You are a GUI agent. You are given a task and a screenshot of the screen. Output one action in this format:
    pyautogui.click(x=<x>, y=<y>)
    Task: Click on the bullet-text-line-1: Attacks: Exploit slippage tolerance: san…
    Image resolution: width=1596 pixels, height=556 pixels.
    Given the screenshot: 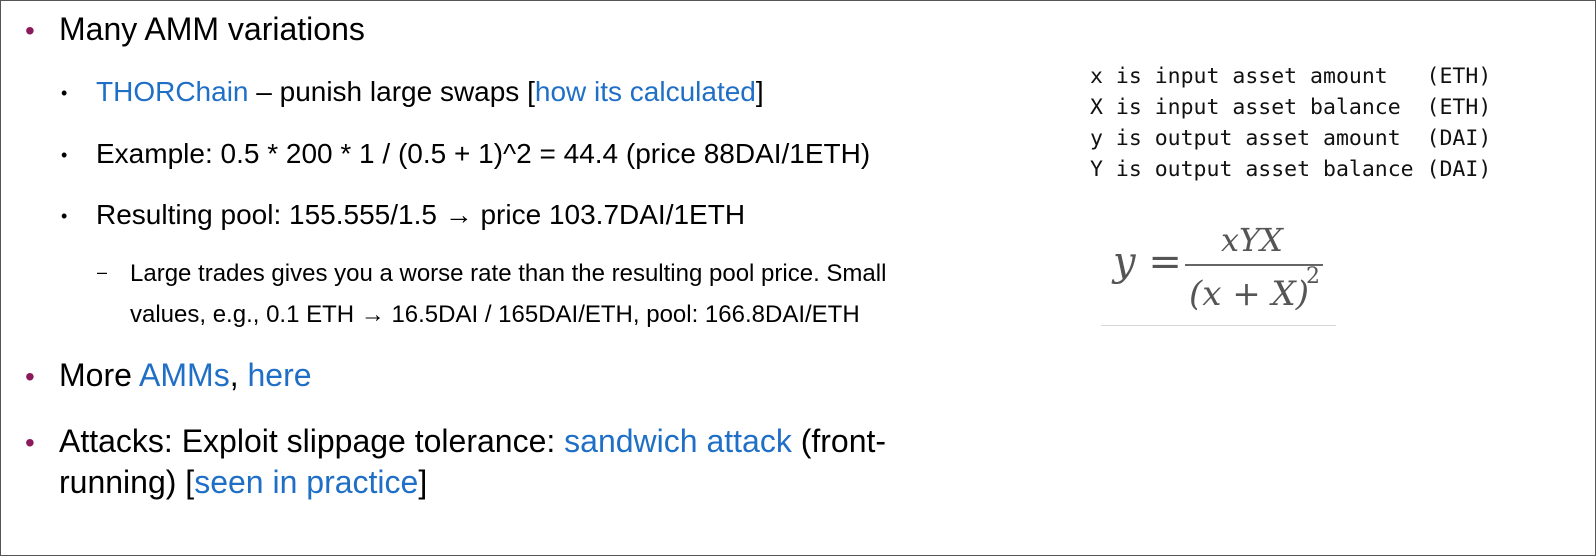 What is the action you would take?
    pyautogui.click(x=472, y=441)
    